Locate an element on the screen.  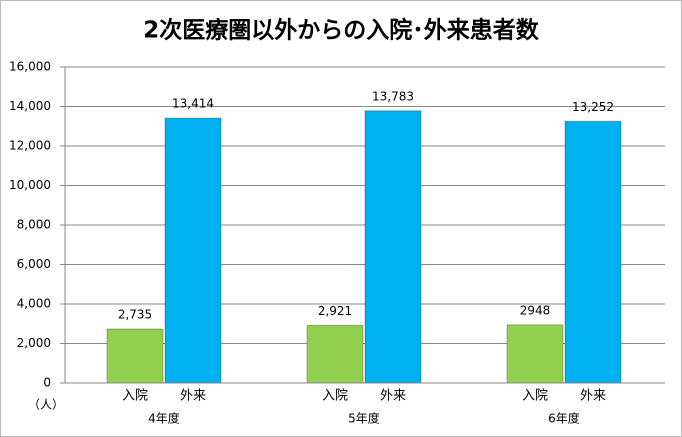
y-tick-label: 2,000 is located at coordinates (34, 343).